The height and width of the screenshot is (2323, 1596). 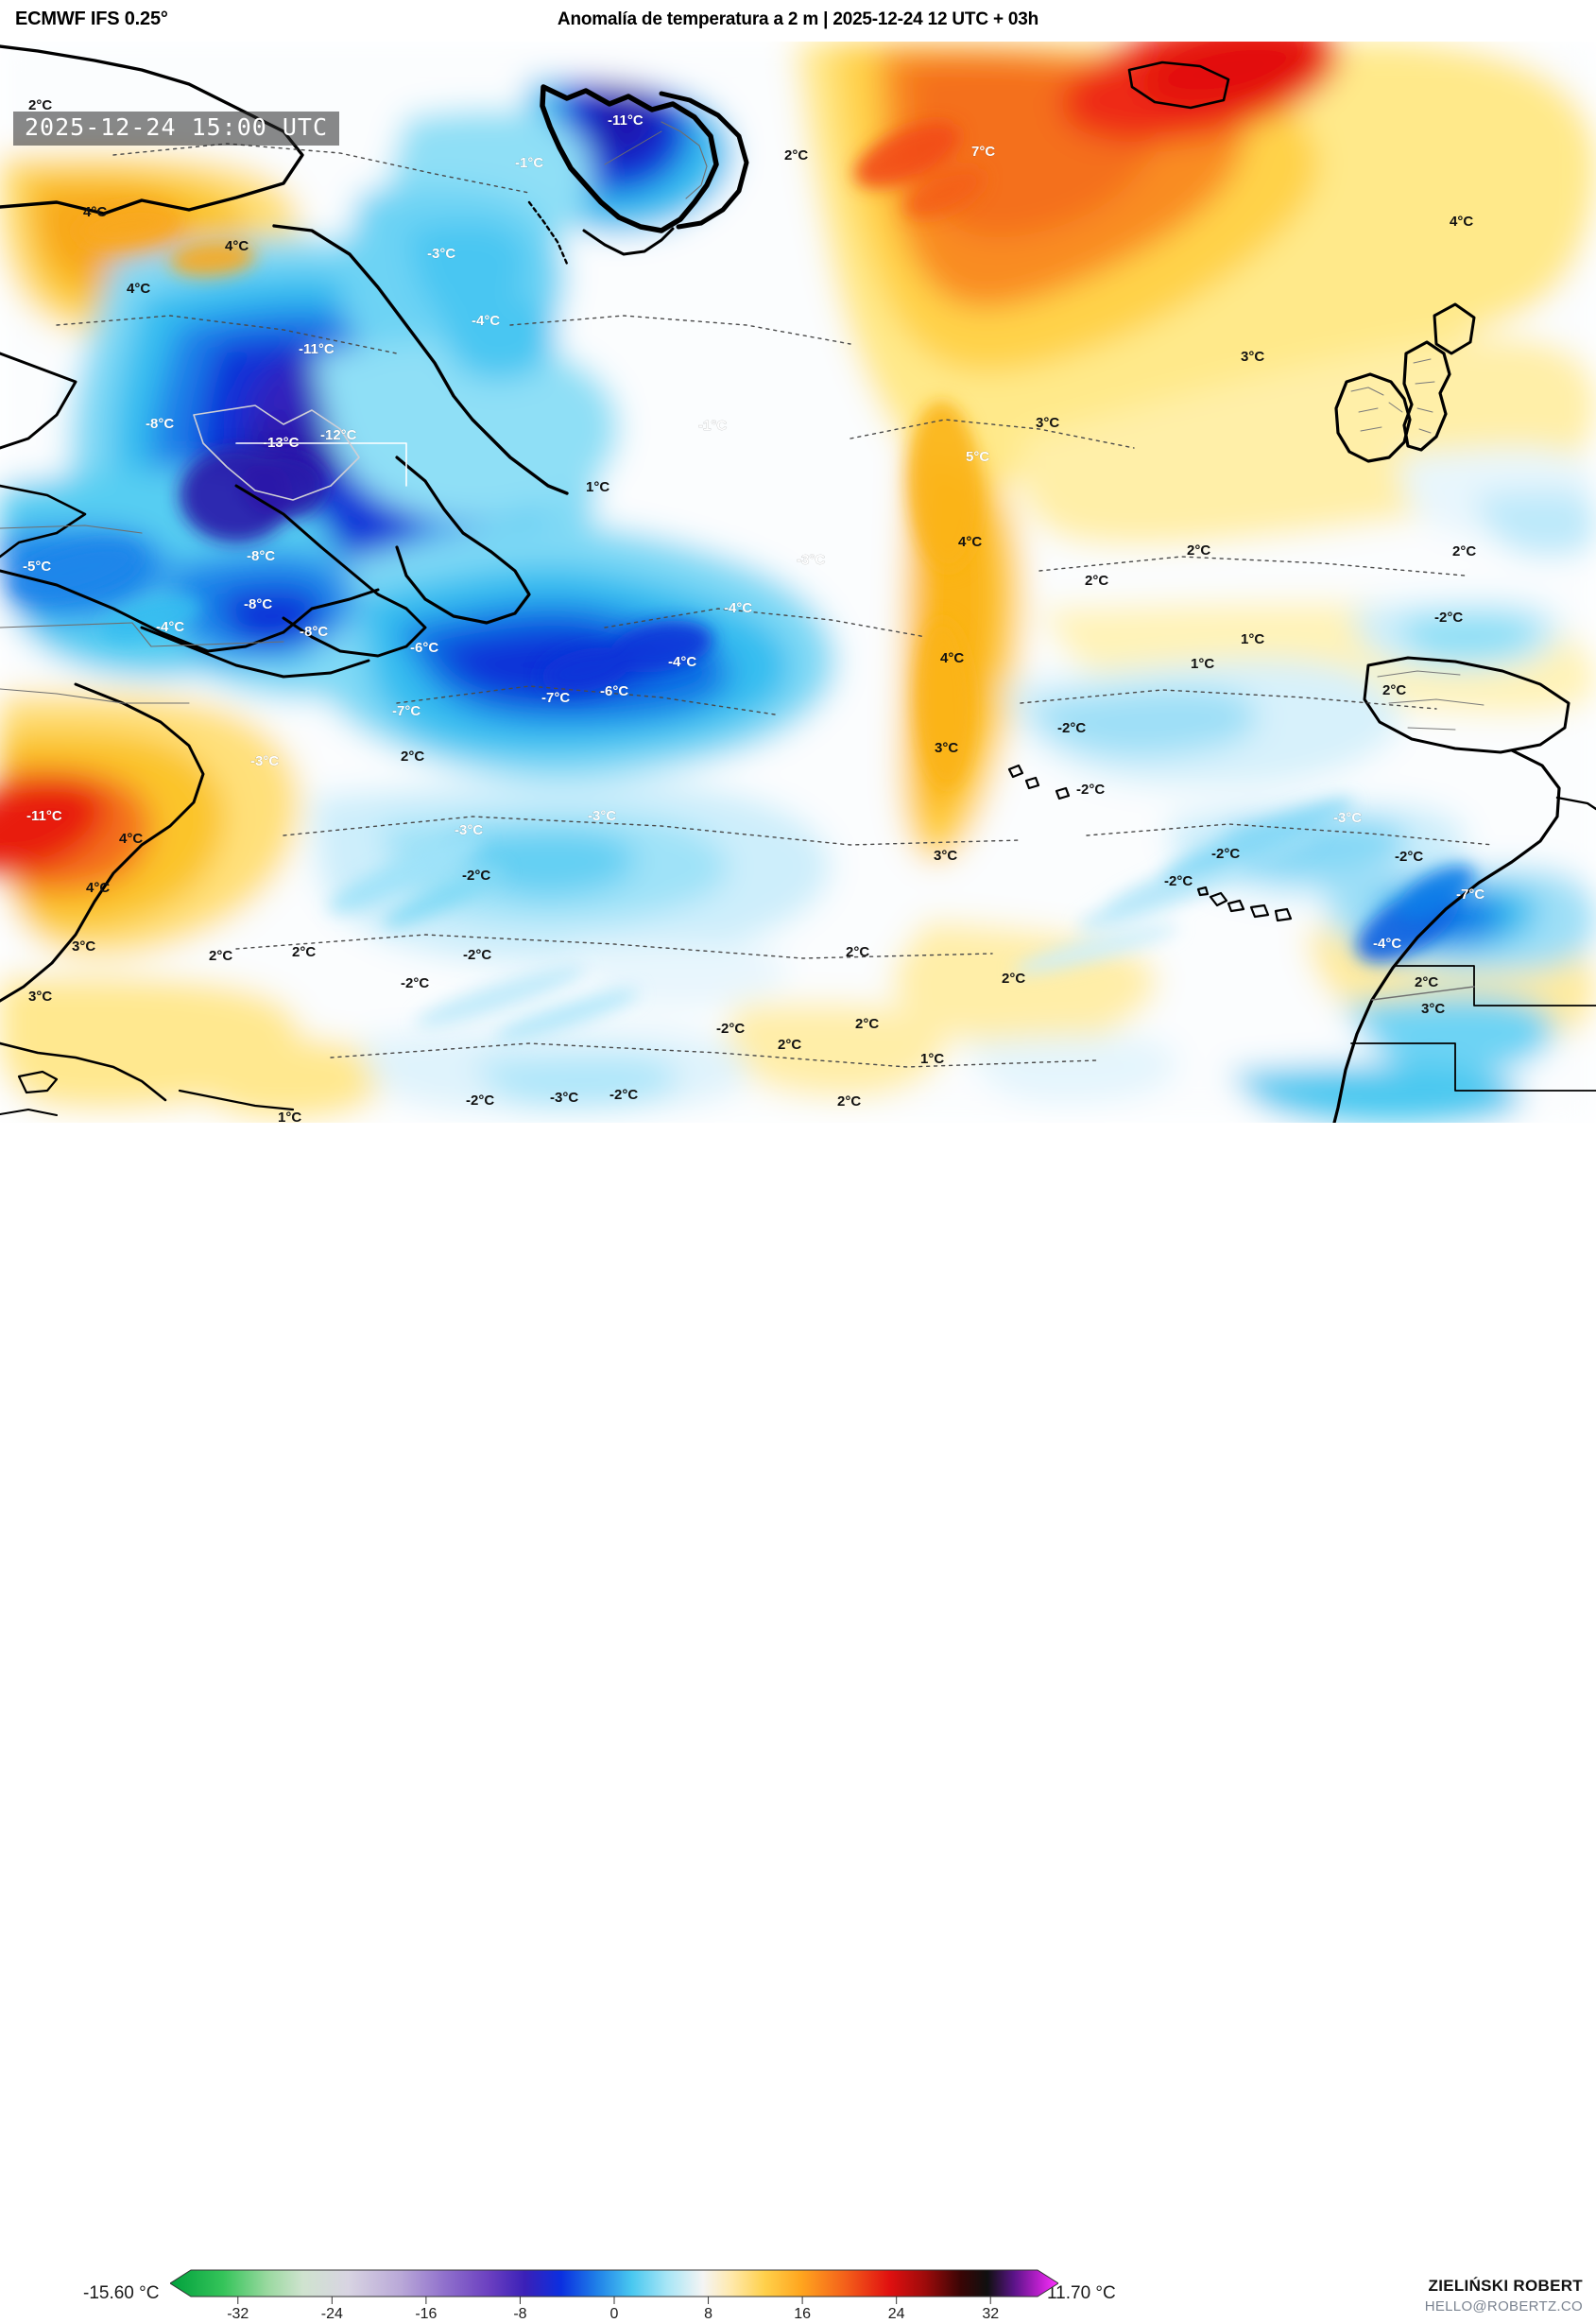 I want to click on contour-value-label: 5°C, so click(x=978, y=457).